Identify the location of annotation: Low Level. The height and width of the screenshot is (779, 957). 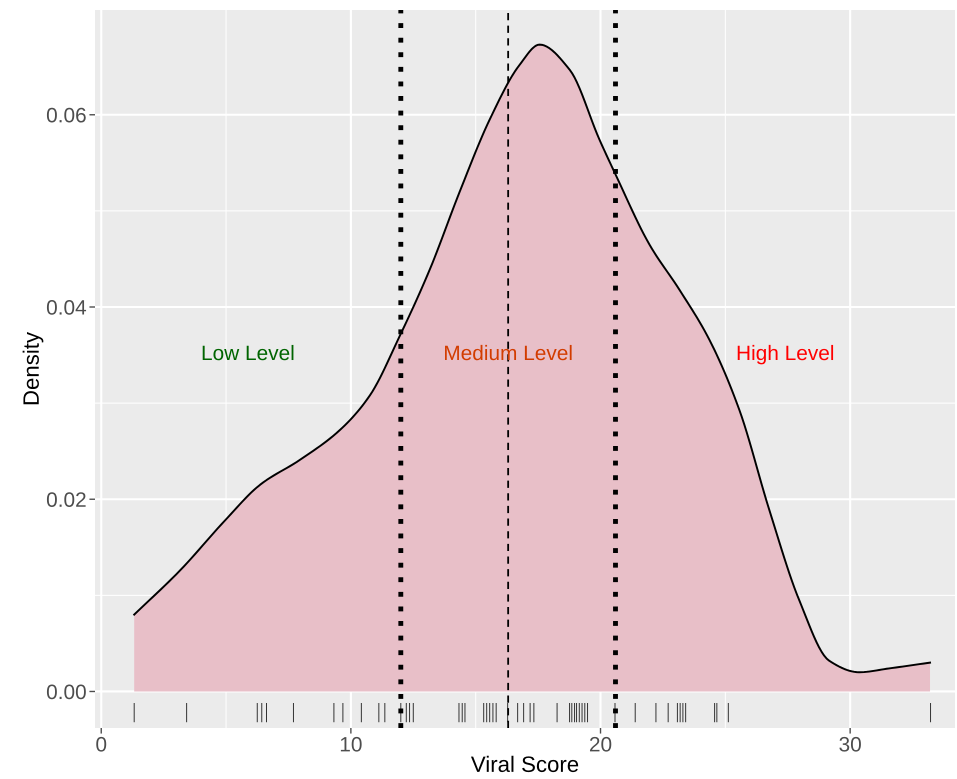
(248, 352).